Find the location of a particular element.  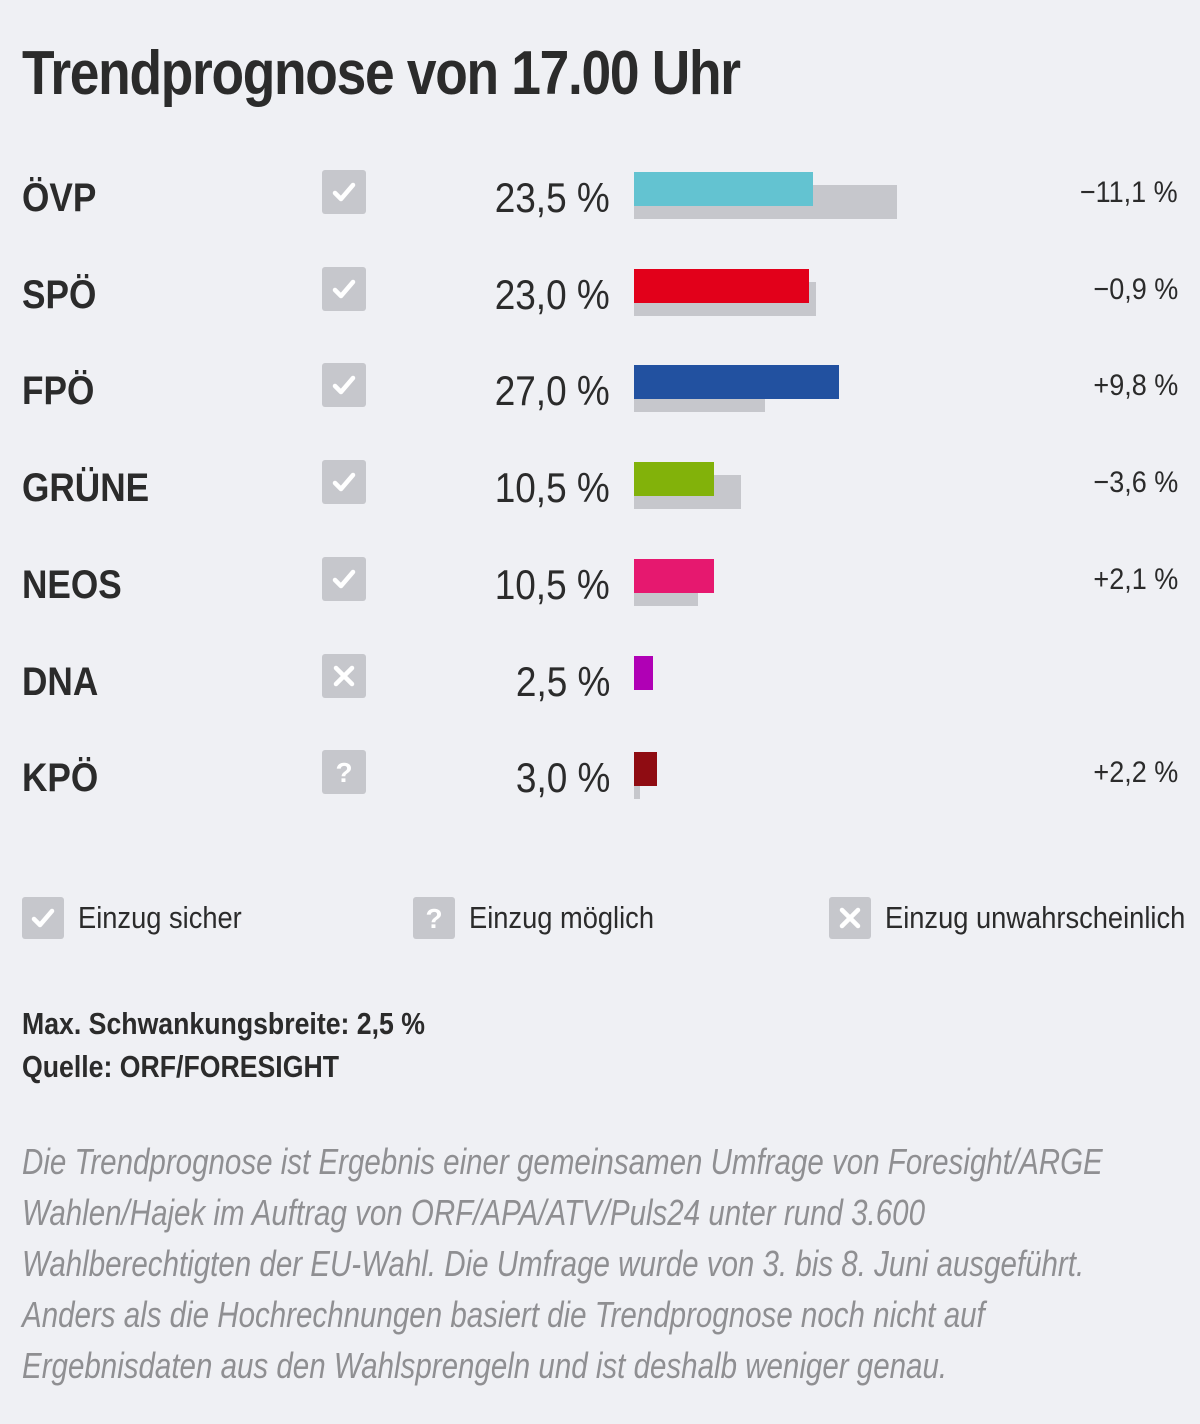

value-label: 3,0 % is located at coordinates (562, 778).